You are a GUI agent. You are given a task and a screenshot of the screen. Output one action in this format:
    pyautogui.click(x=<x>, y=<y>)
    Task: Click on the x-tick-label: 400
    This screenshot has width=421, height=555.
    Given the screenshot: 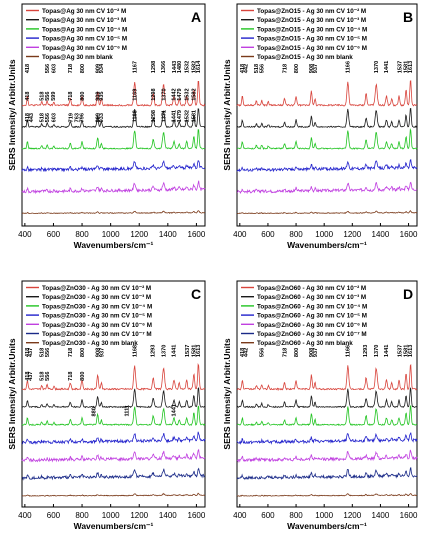 What is the action you would take?
    pyautogui.click(x=25, y=515)
    